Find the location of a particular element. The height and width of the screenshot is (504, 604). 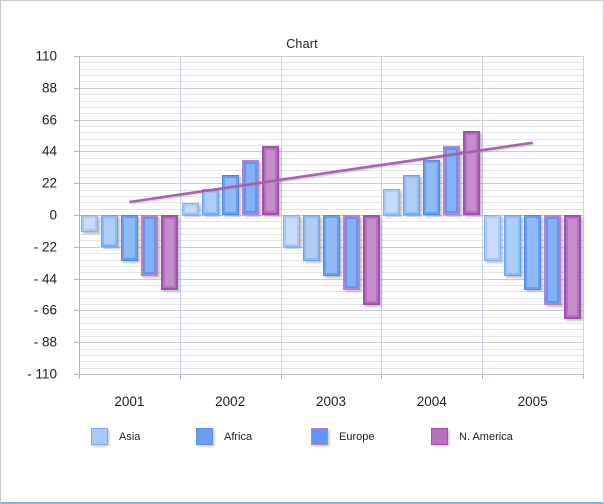

bar-europe-2002 is located at coordinates (250, 187).